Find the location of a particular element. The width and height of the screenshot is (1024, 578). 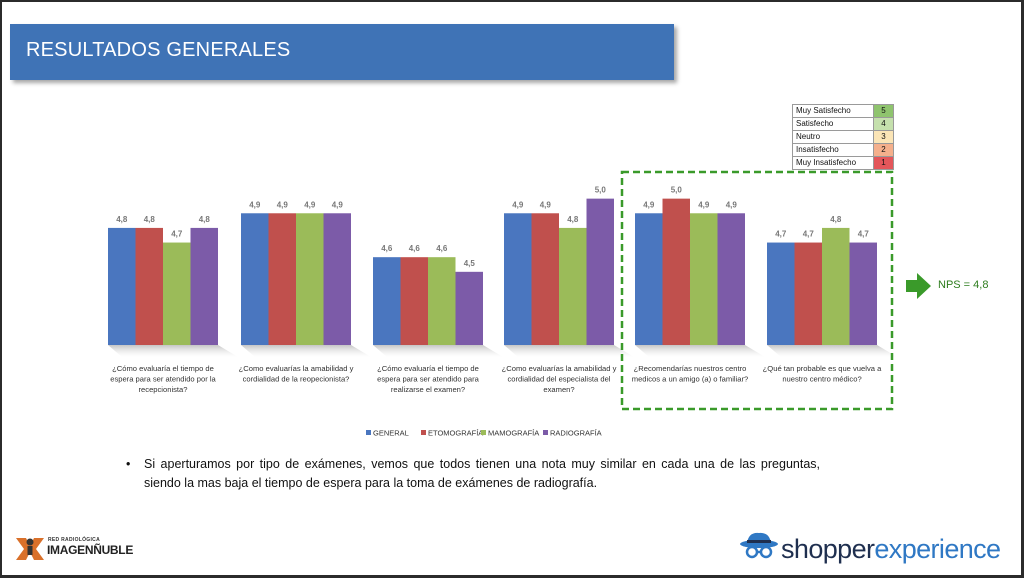

category-label: ¿Como evaluarías la amabilidad y is located at coordinates (559, 368).